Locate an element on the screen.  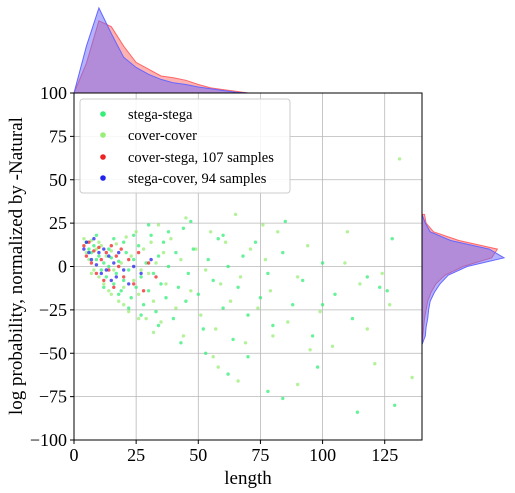
x-tick-label: 100 is located at coordinates (322, 455).